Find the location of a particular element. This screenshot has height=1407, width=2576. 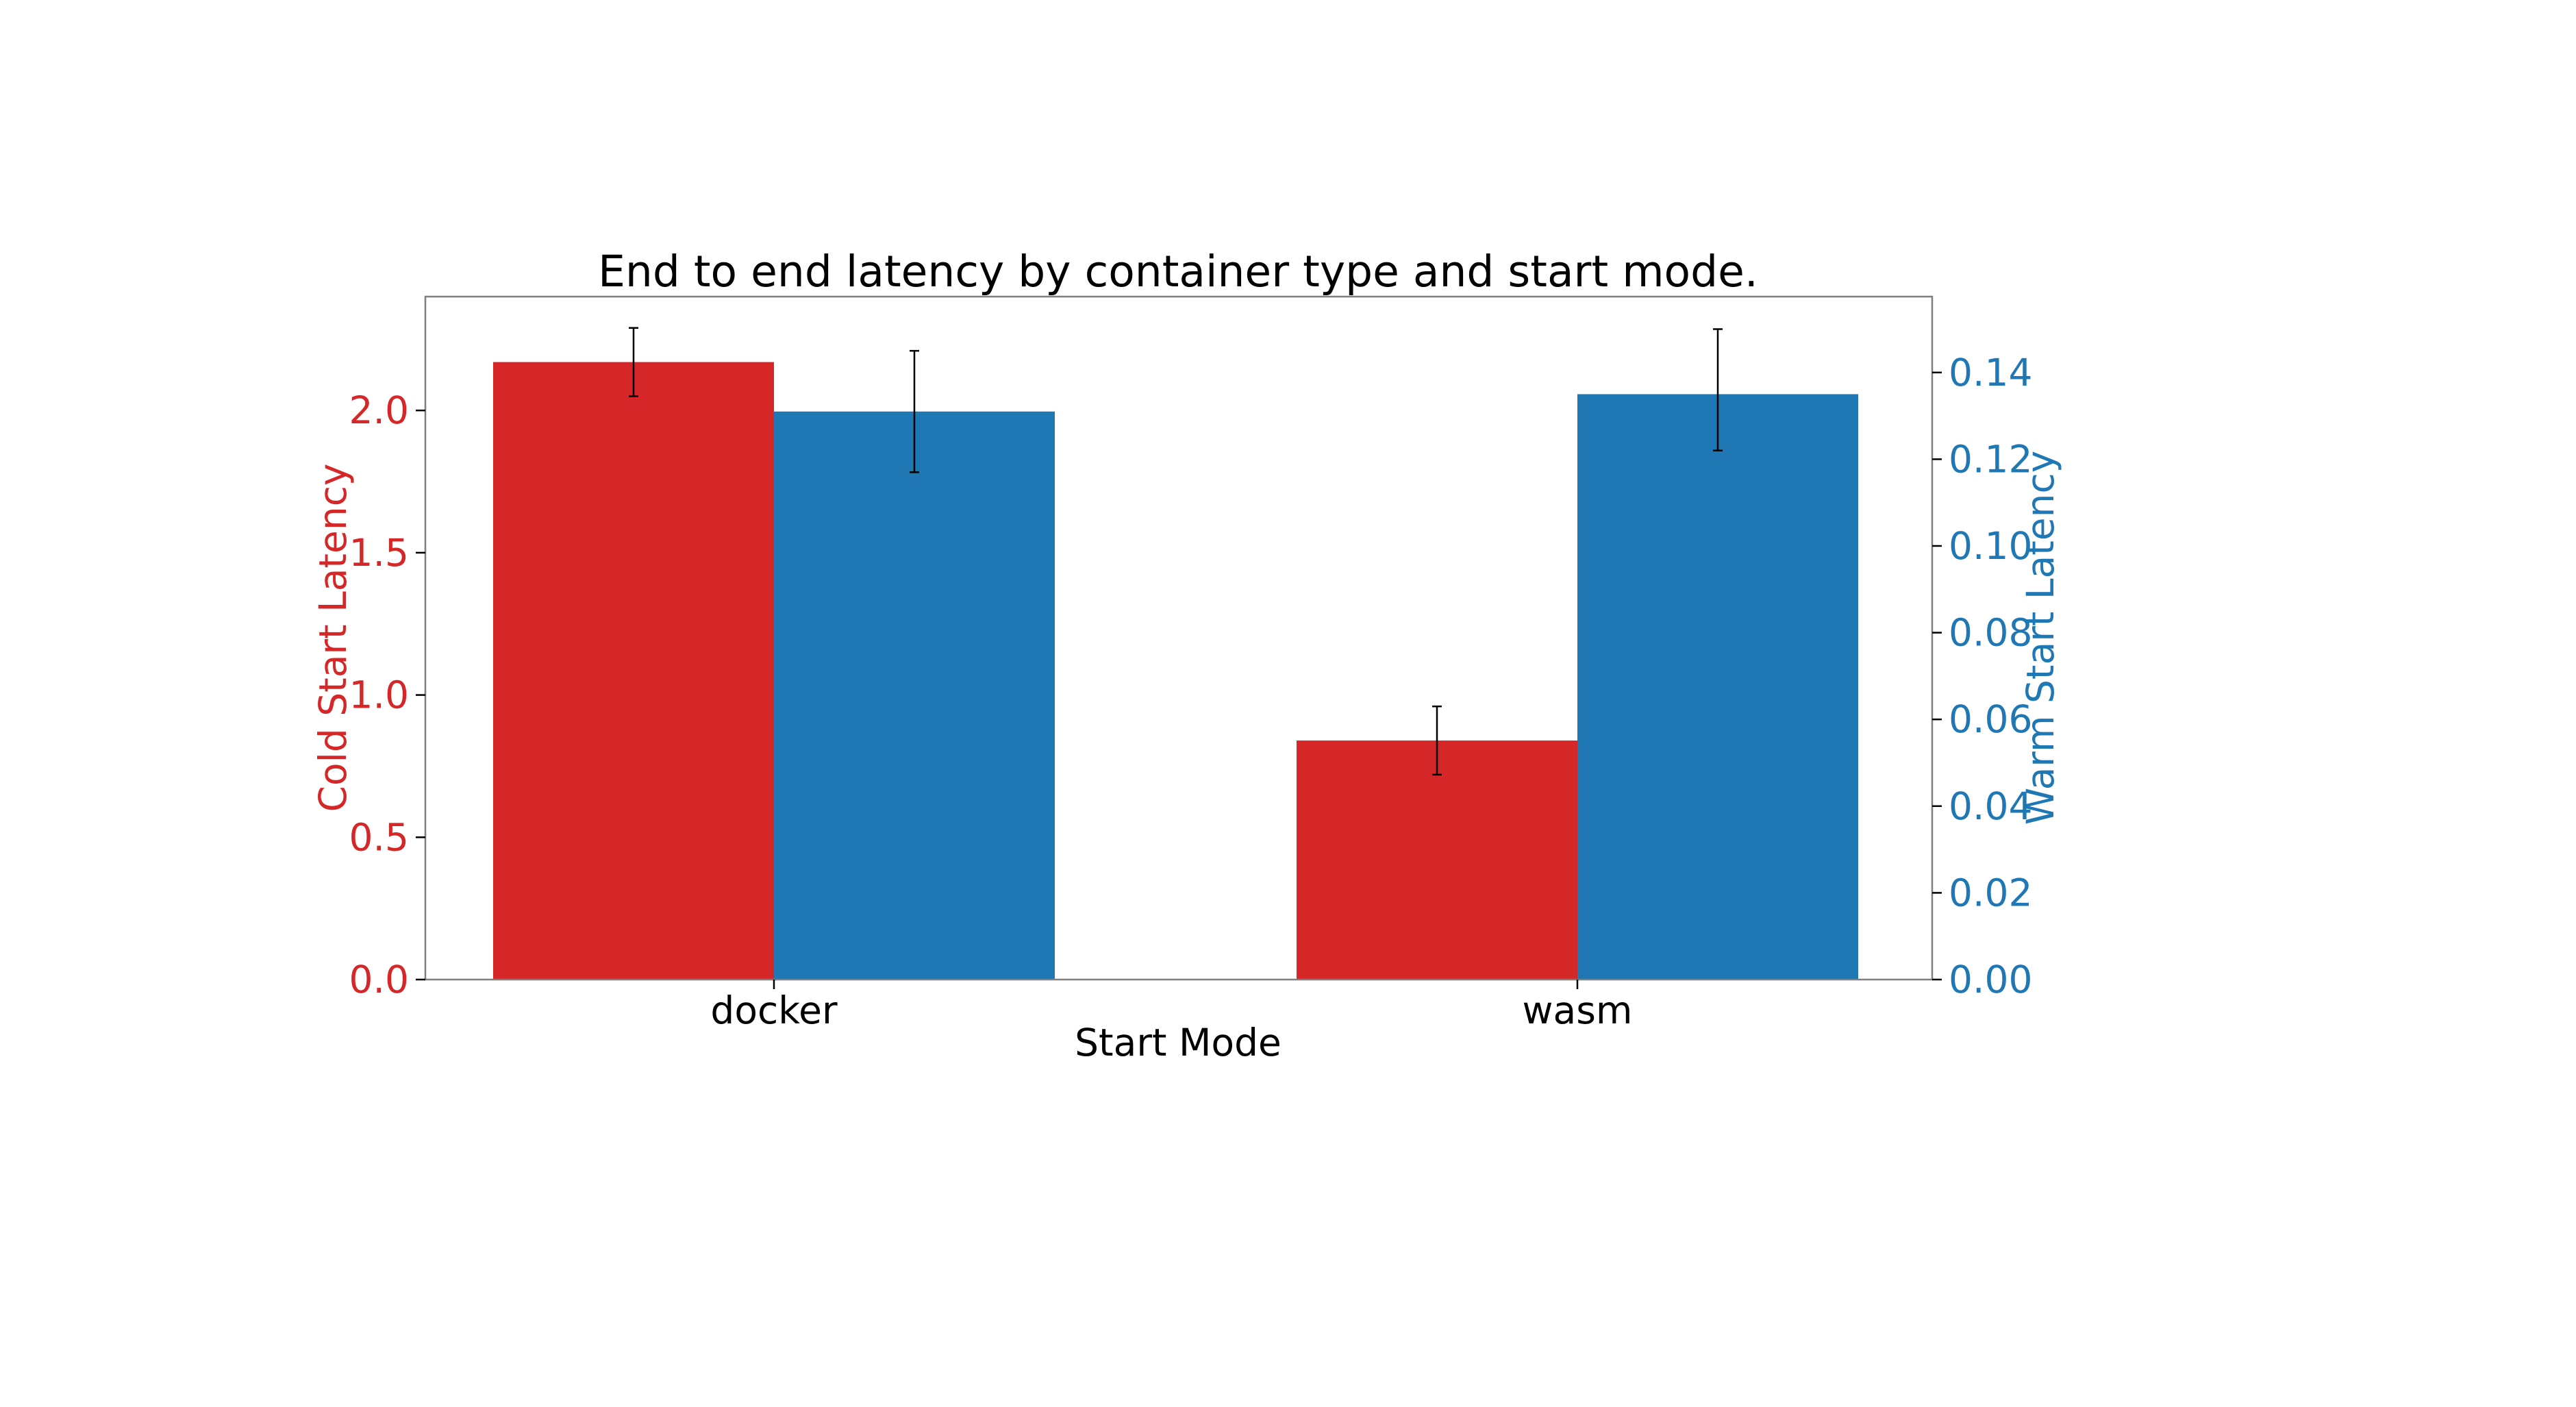

left-tick-label: 1.5 is located at coordinates (379, 553).